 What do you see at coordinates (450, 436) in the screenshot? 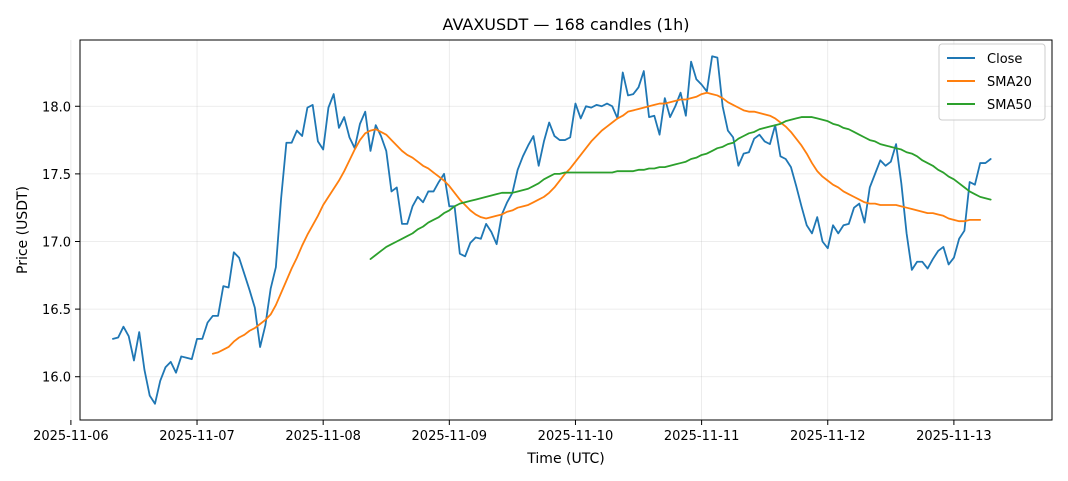
I see `x-tick-label: 2025-11-09` at bounding box center [450, 436].